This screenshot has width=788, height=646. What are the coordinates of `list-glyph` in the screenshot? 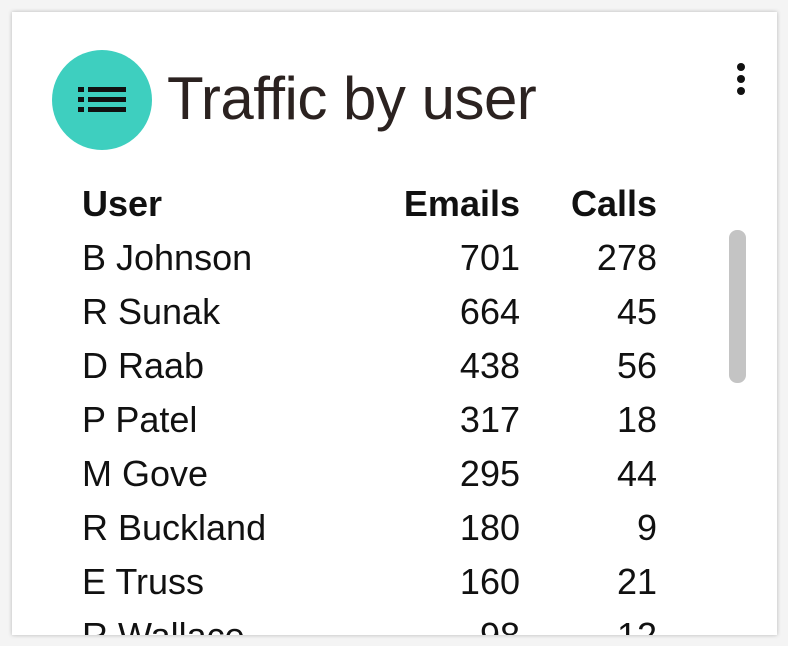 It's located at (102, 99).